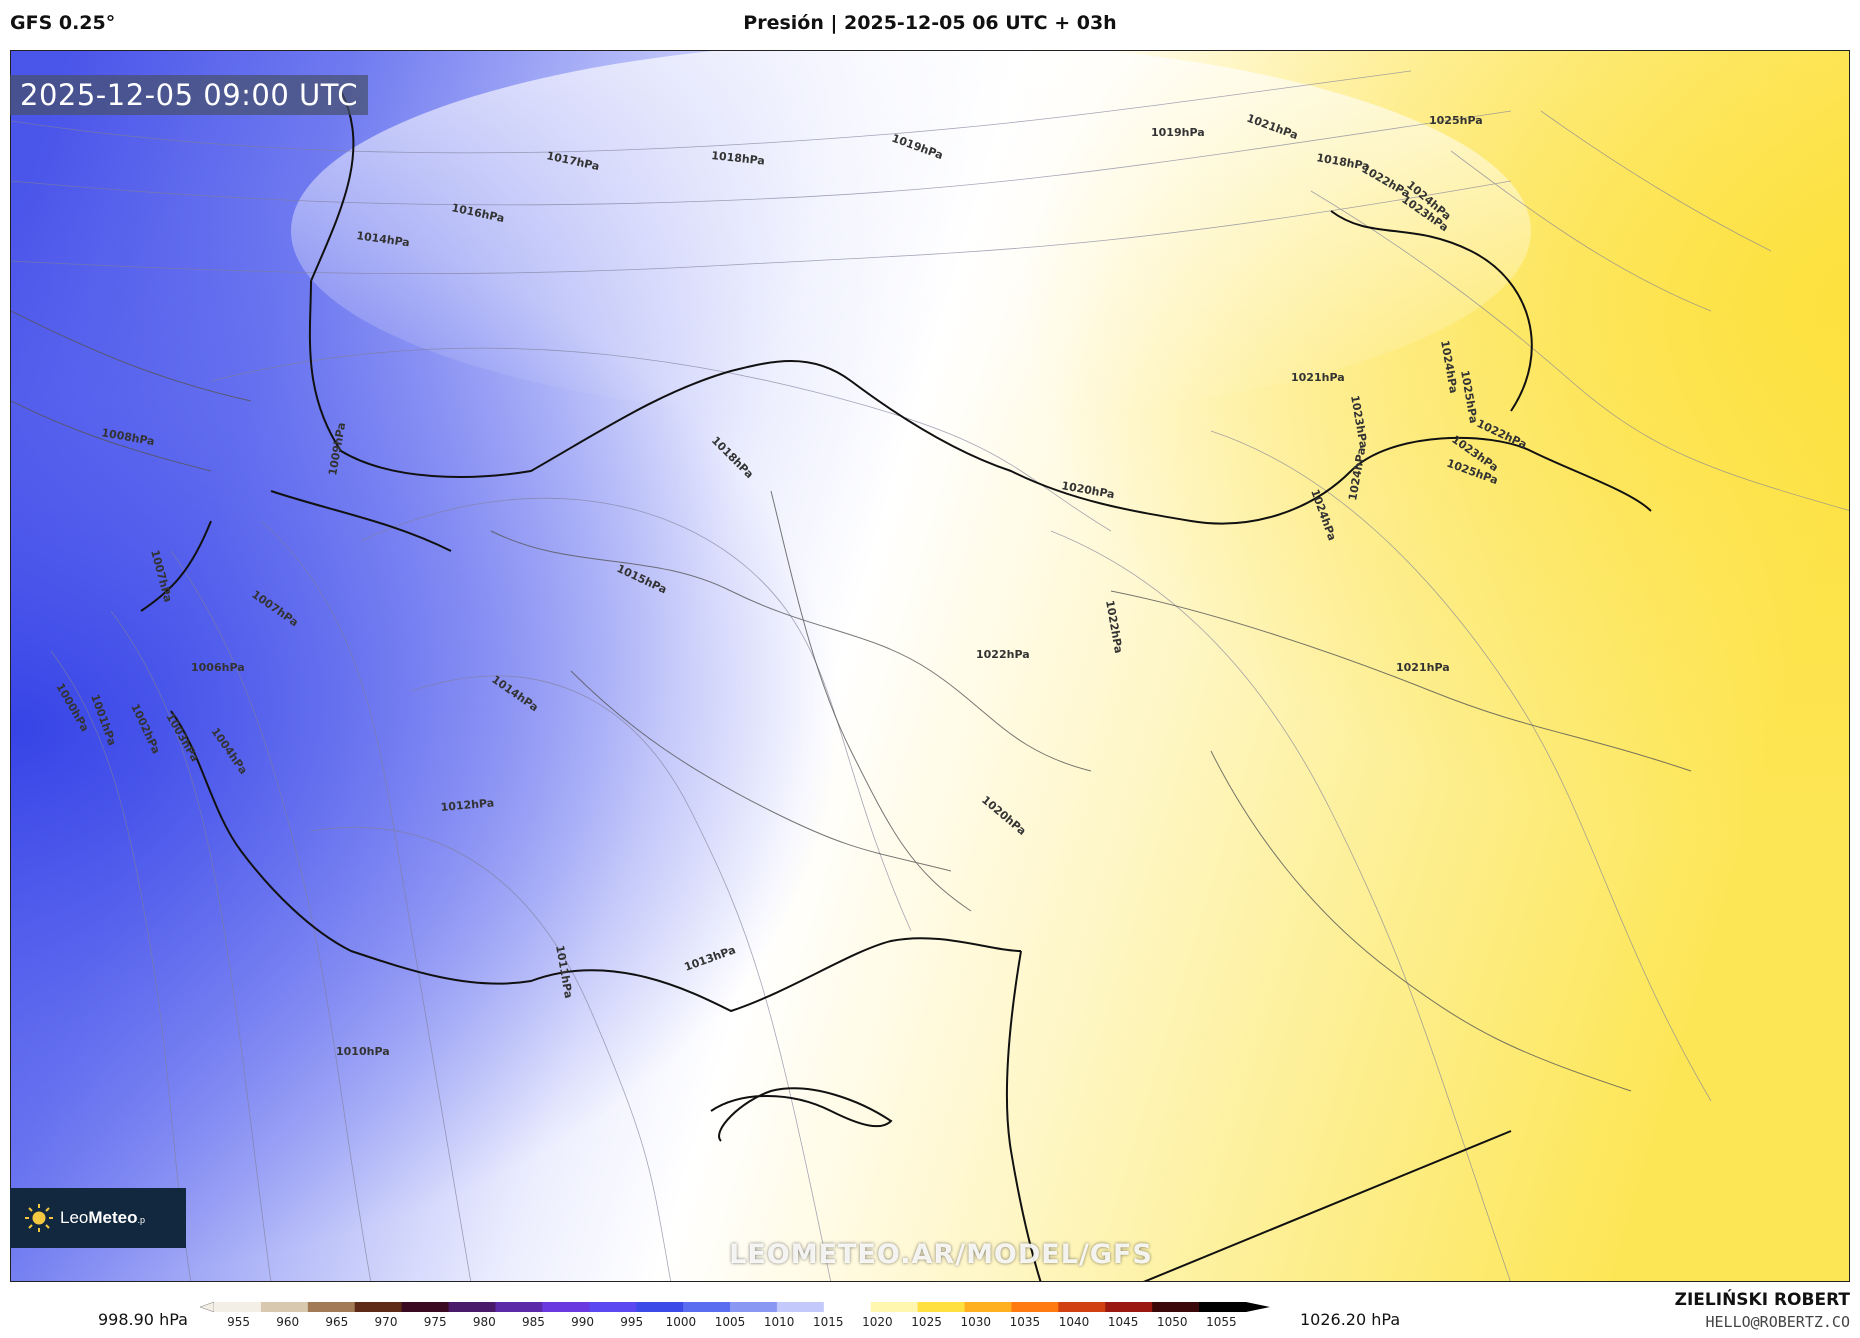 This screenshot has width=1860, height=1338. What do you see at coordinates (926, 1322) in the screenshot?
I see `colorbar-tick-label: 1025` at bounding box center [926, 1322].